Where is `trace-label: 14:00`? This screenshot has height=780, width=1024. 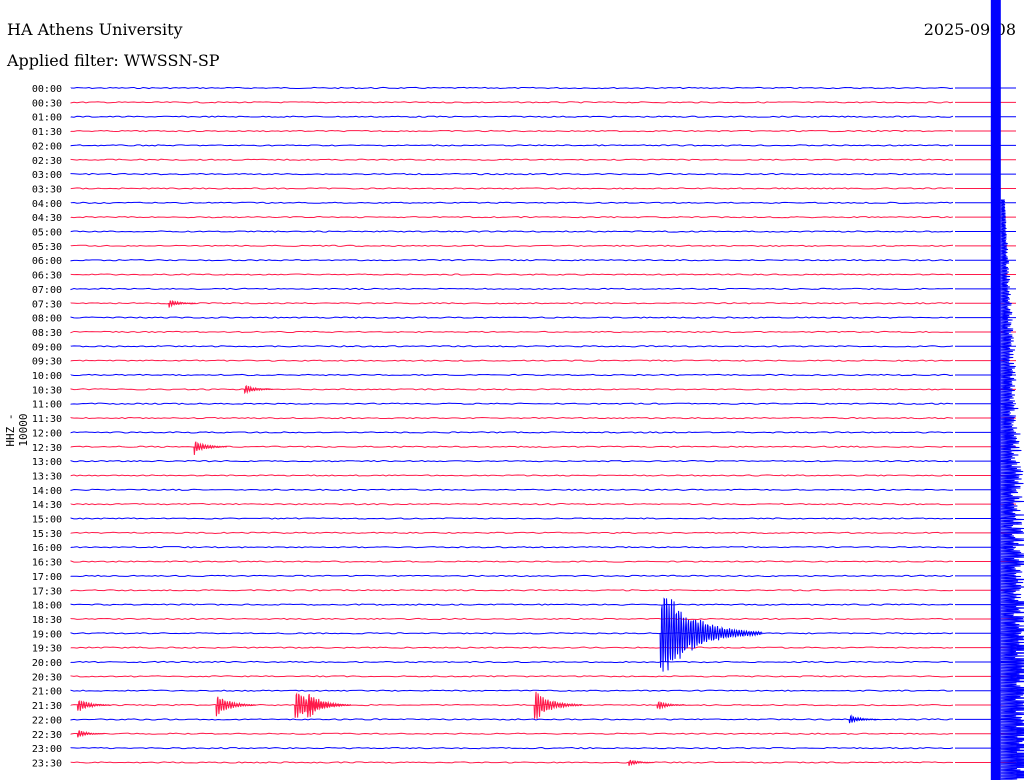
trace-label: 14:00 is located at coordinates (47, 491).